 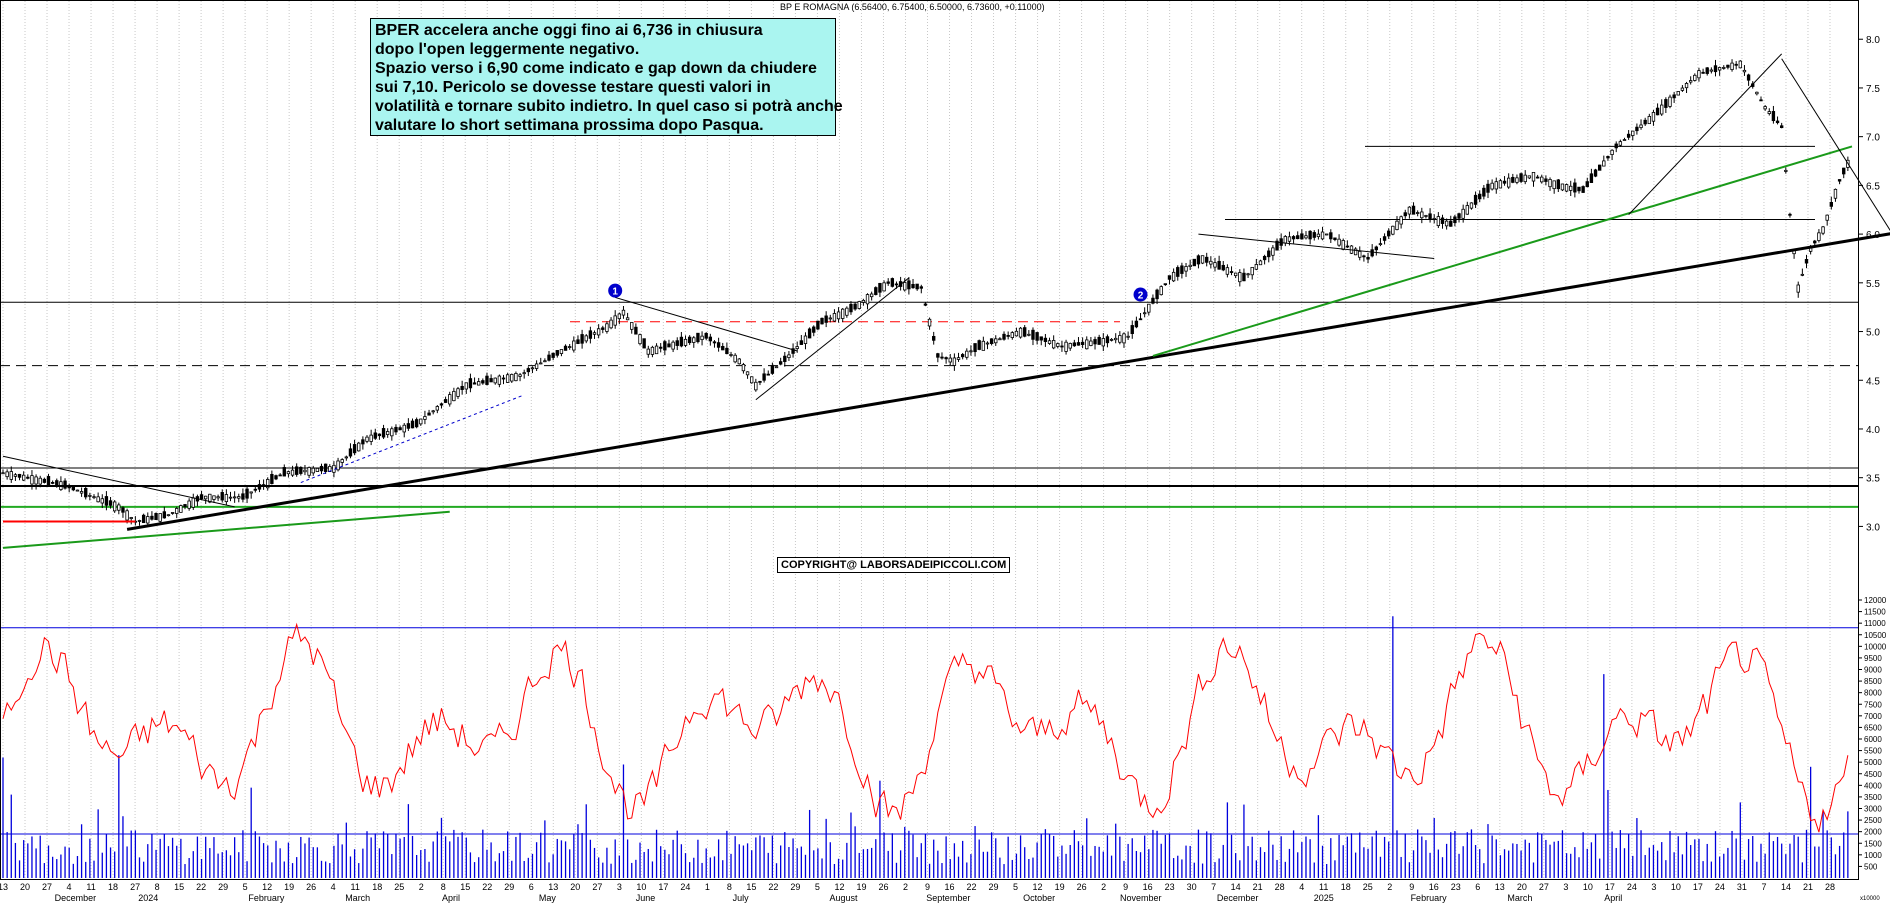 I want to click on date-tick-label: 10, so click(x=1588, y=887).